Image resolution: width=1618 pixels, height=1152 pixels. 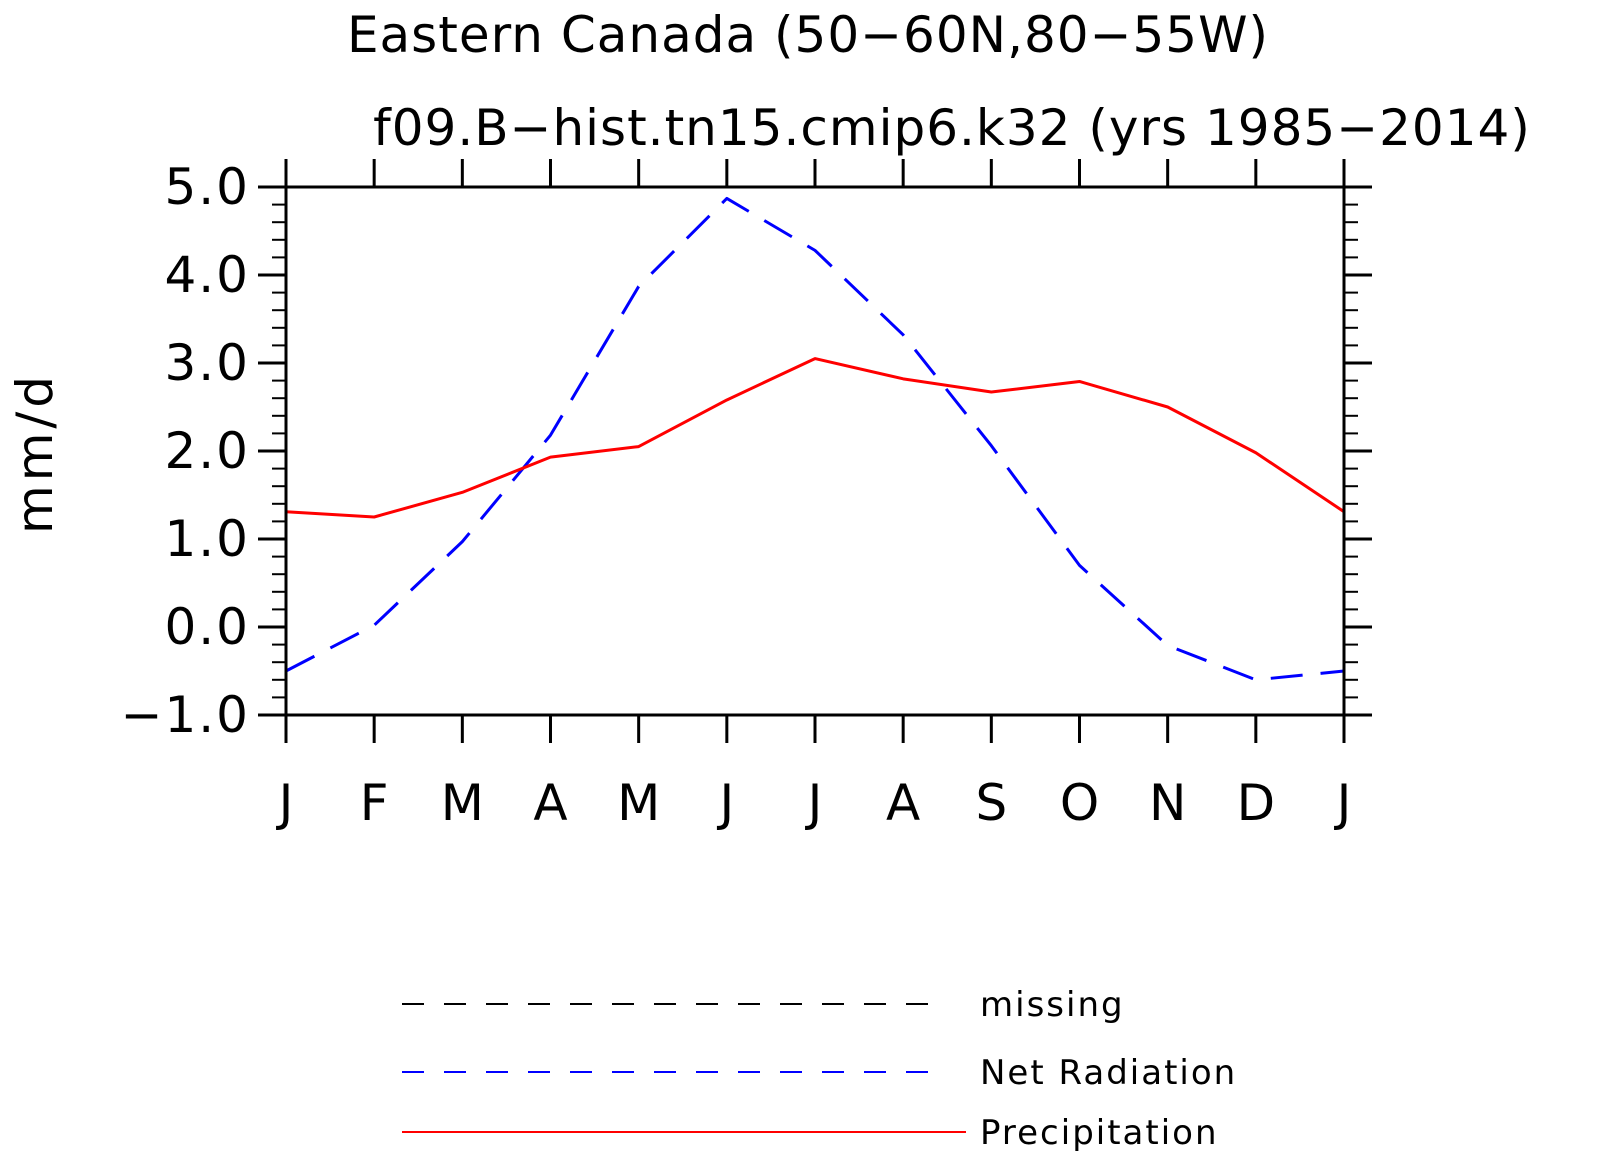 What do you see at coordinates (1099, 1132) in the screenshot?
I see `legend-label: Precipitation` at bounding box center [1099, 1132].